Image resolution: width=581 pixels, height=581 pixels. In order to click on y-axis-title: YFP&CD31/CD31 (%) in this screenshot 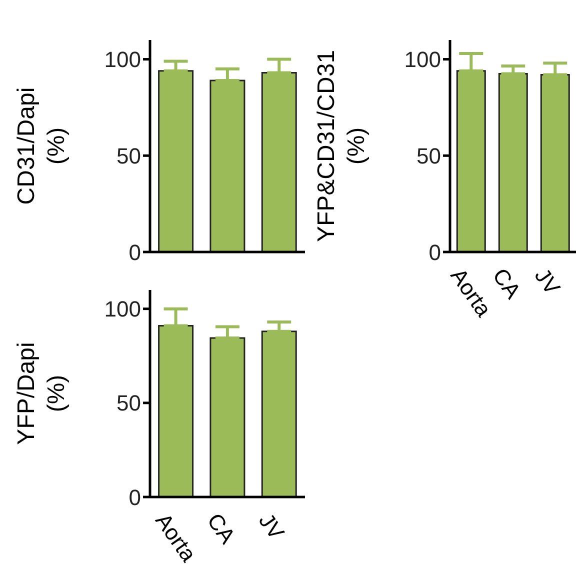, I will do `click(341, 146)`.